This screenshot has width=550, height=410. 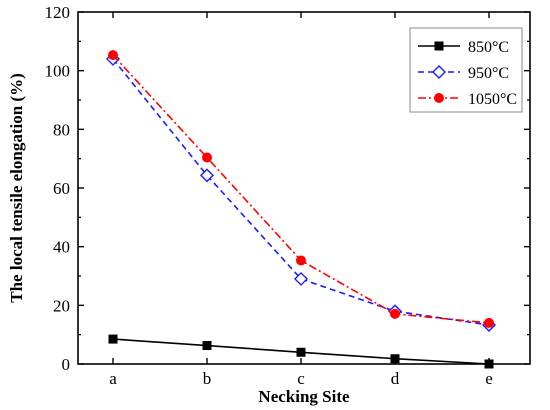 What do you see at coordinates (492, 99) in the screenshot?
I see `legend-label: 1050°C` at bounding box center [492, 99].